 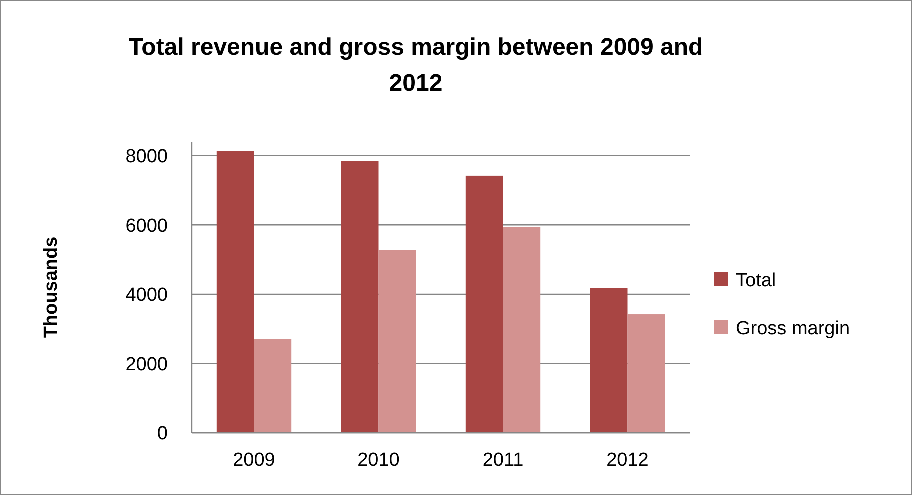 What do you see at coordinates (254, 460) in the screenshot?
I see `x-tick-label: 2009` at bounding box center [254, 460].